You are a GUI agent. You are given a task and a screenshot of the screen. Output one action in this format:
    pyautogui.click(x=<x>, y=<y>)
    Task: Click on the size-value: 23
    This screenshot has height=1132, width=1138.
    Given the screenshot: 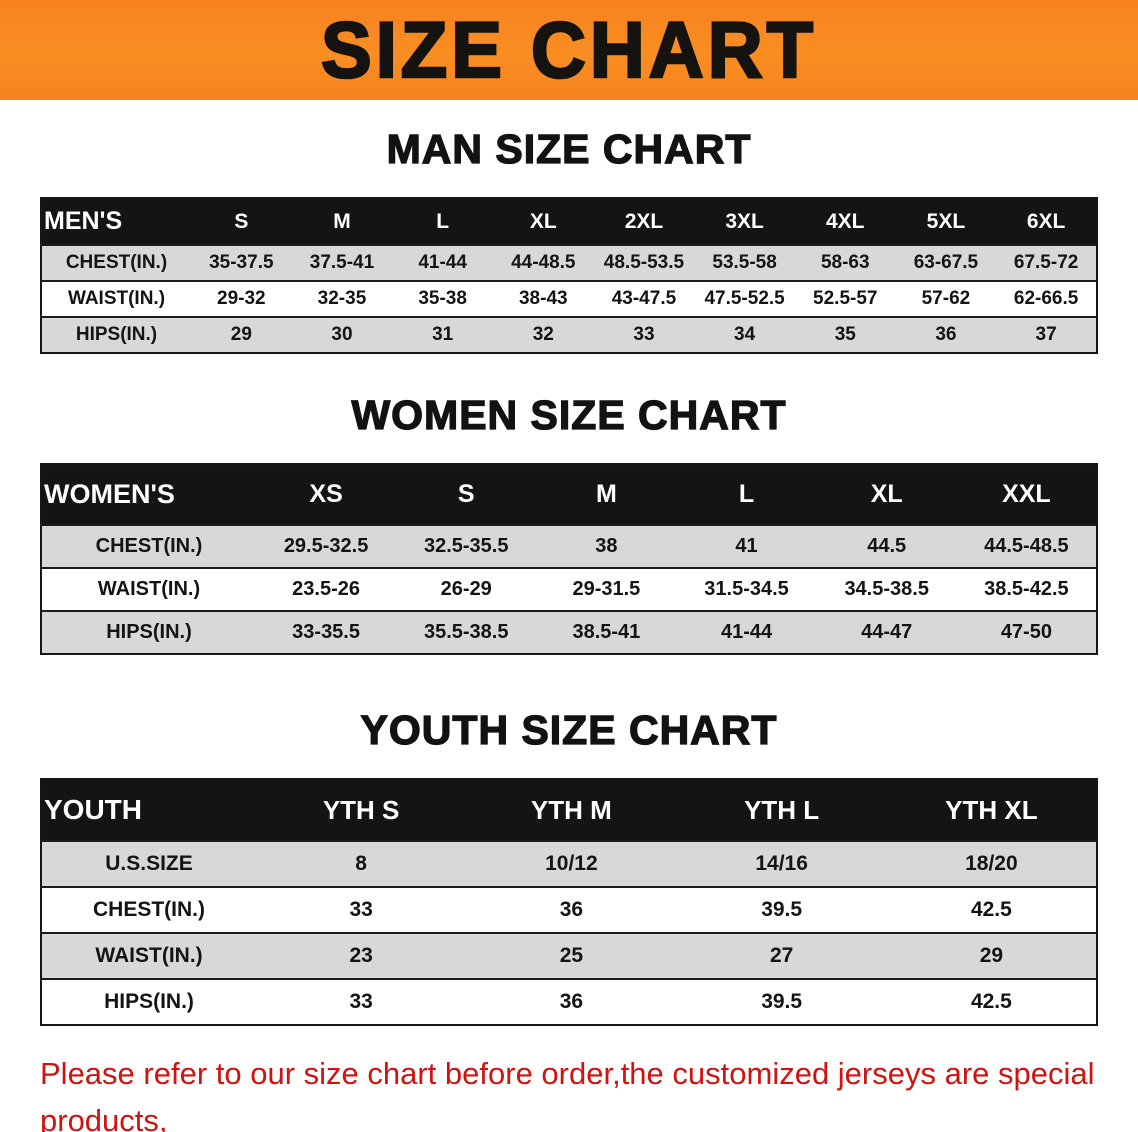 What is the action you would take?
    pyautogui.click(x=361, y=955)
    